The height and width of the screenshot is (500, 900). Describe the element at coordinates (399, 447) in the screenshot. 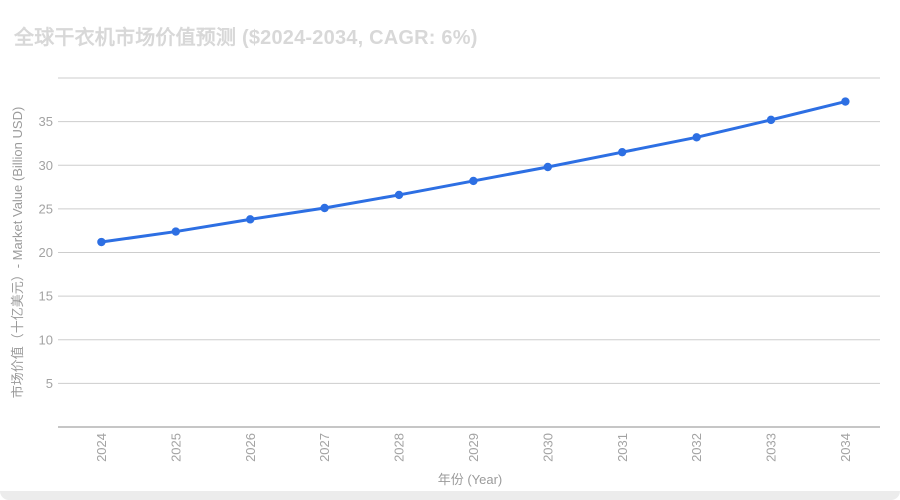

I see `x-tick-label: 2028` at that location.